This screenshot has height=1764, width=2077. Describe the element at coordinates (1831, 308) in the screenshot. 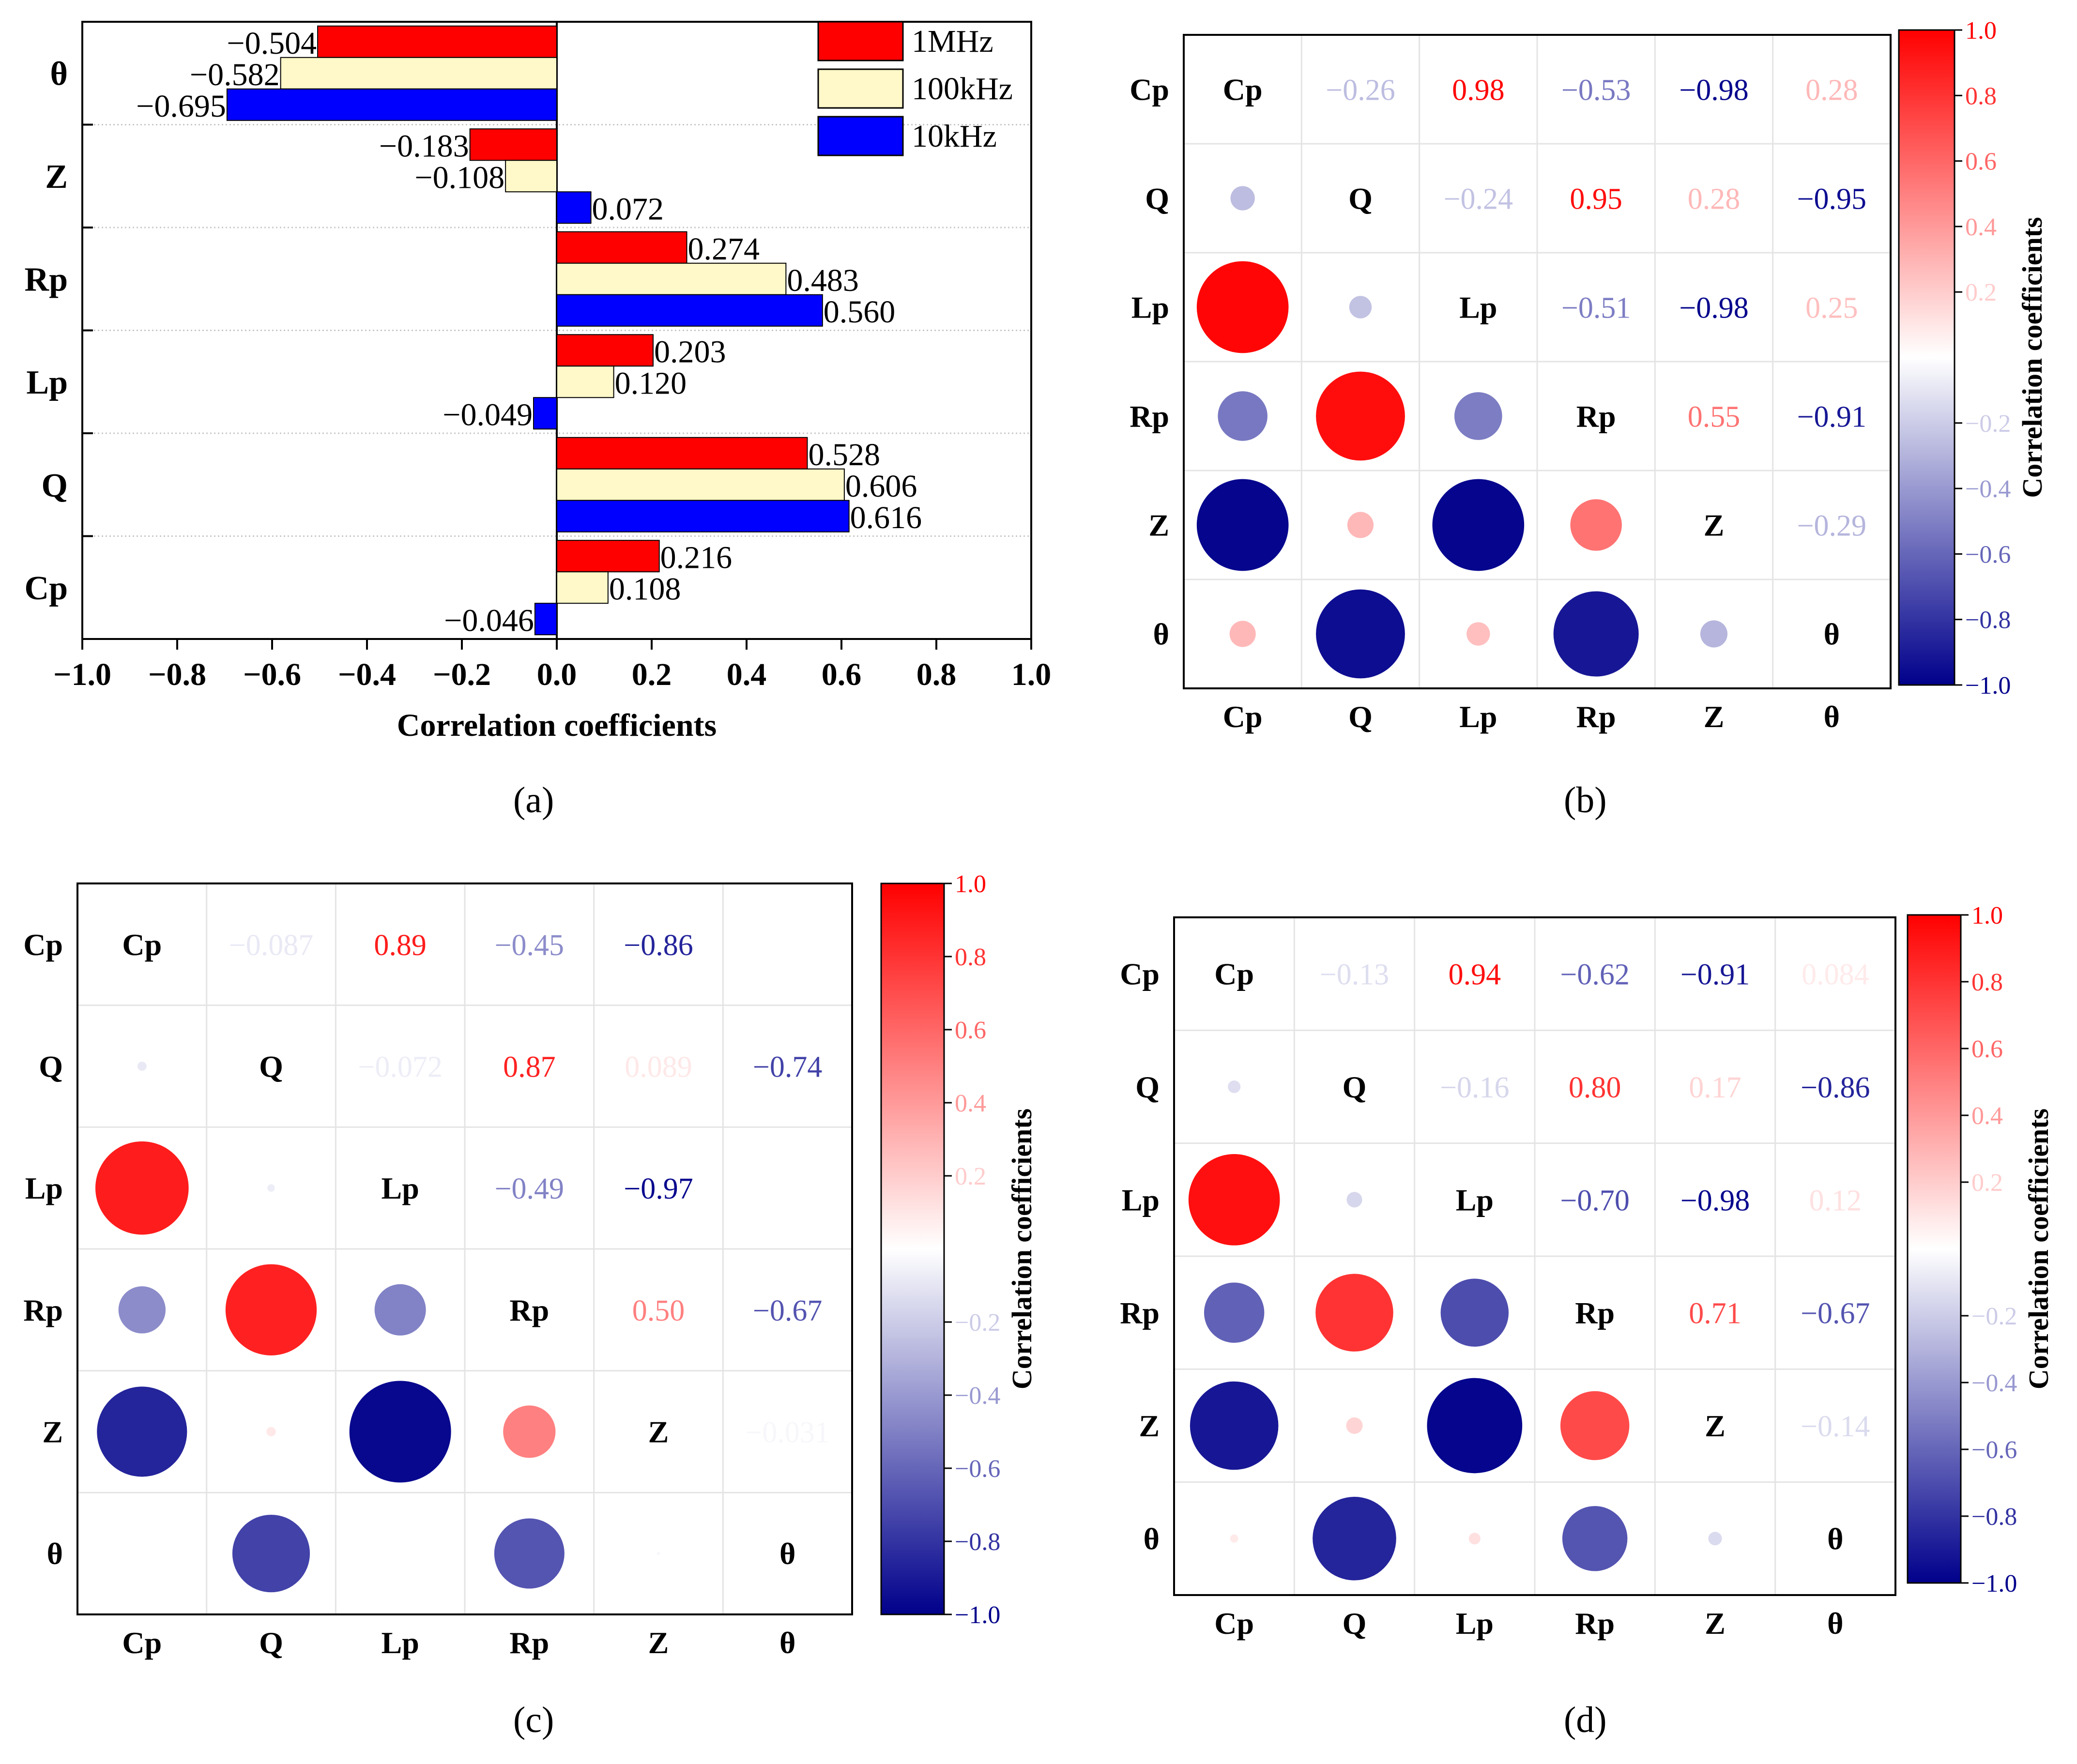

I see `coefficient-label: 0.25` at that location.